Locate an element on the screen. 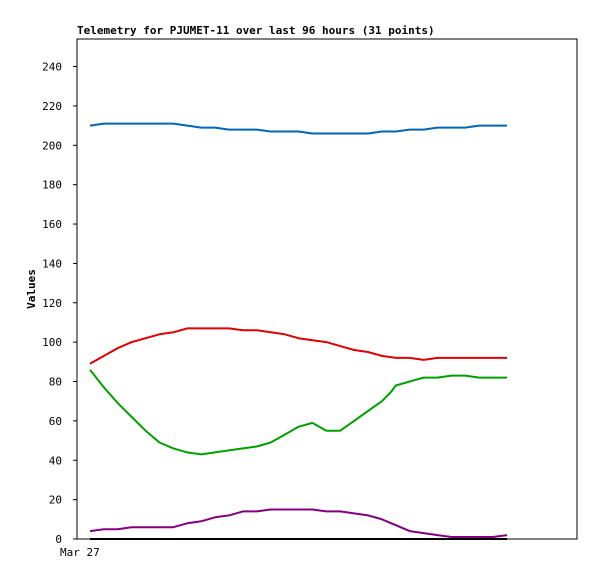  y-tick-label: 140 is located at coordinates (52, 263).